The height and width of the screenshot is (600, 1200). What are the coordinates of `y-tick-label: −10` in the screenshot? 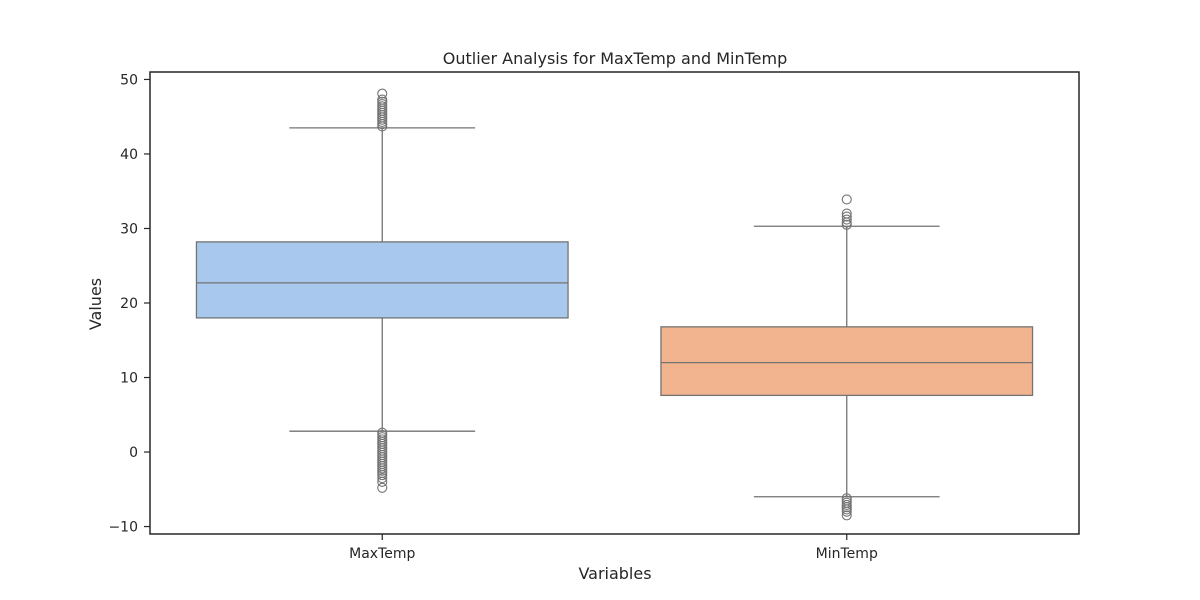 It's located at (123, 528).